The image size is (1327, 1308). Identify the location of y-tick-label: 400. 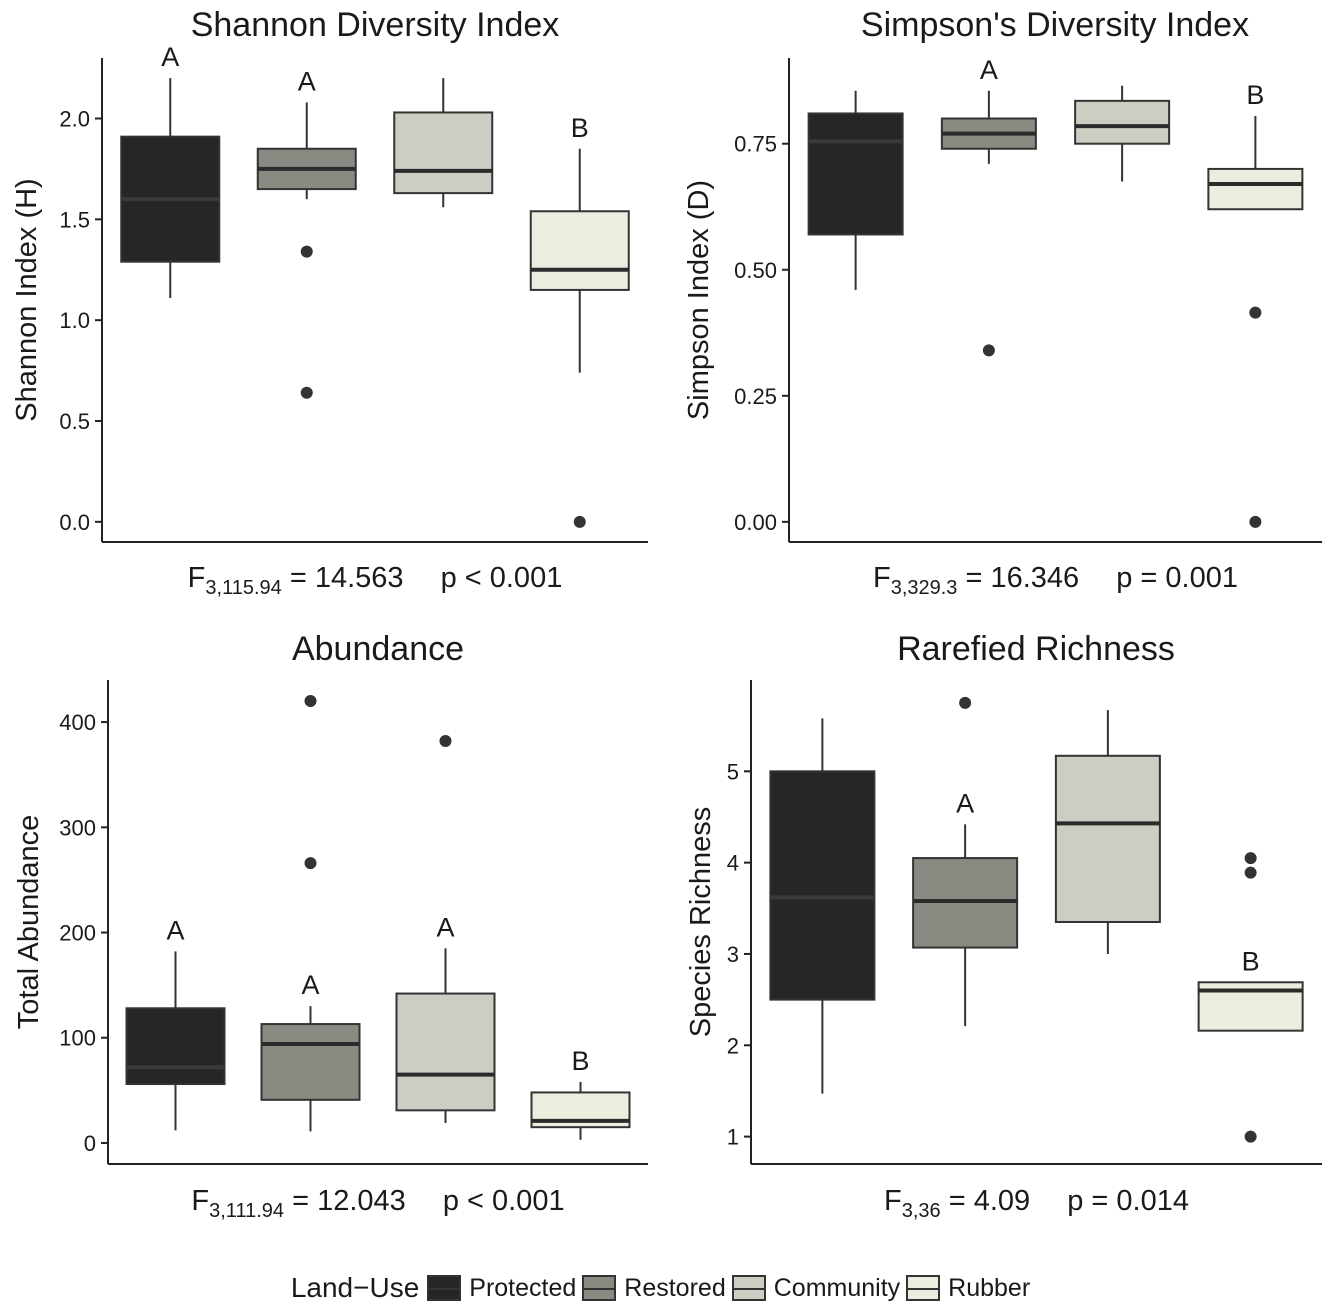
(77, 722).